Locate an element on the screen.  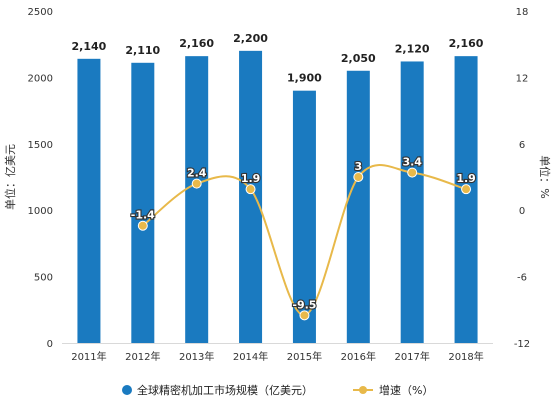
x-tick-label: 2012年 is located at coordinates (142, 356).